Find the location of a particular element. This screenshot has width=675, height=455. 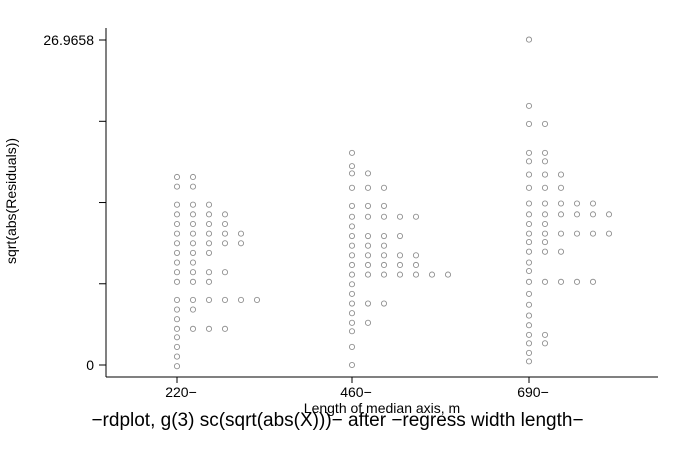

y-tick-label: 0 is located at coordinates (90, 365).